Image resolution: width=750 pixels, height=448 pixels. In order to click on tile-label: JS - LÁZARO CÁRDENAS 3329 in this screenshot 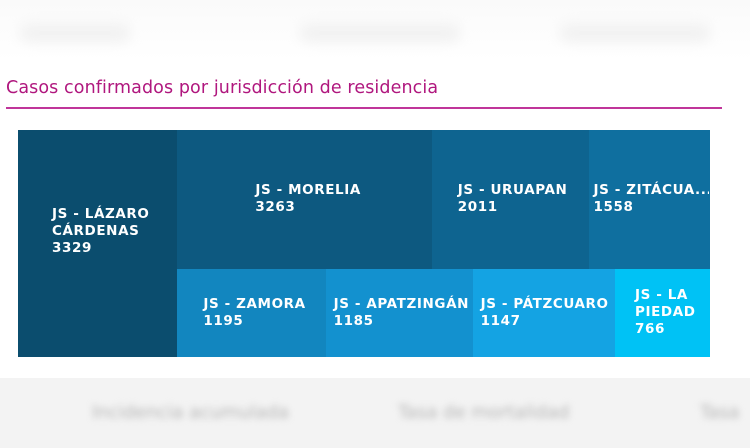, I will do `click(111, 231)`.